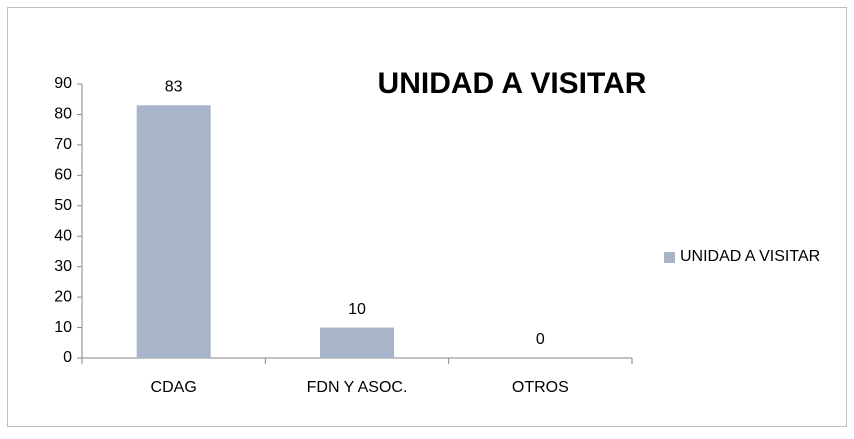  What do you see at coordinates (67, 357) in the screenshot?
I see `y-tick-label: 0` at bounding box center [67, 357].